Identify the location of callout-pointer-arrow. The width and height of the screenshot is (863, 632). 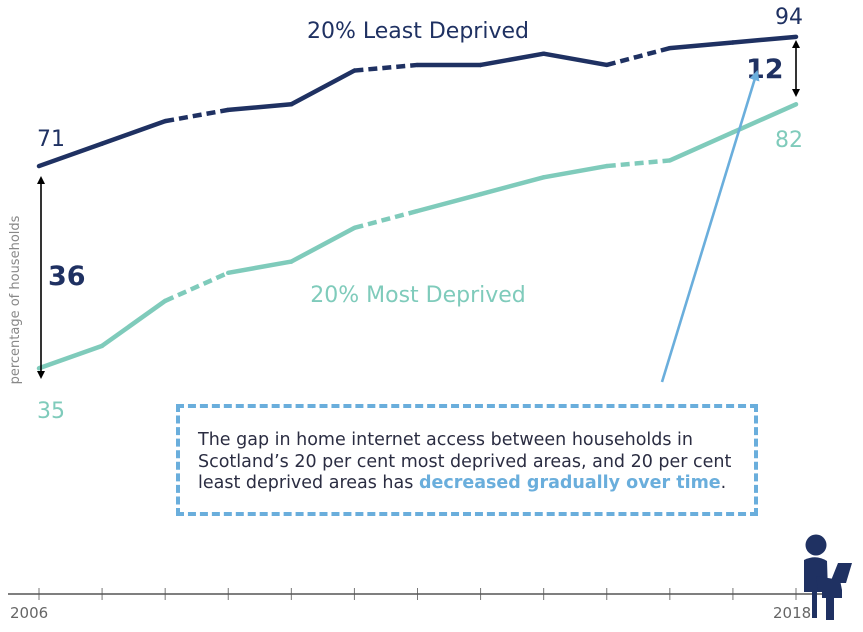
(710, 226).